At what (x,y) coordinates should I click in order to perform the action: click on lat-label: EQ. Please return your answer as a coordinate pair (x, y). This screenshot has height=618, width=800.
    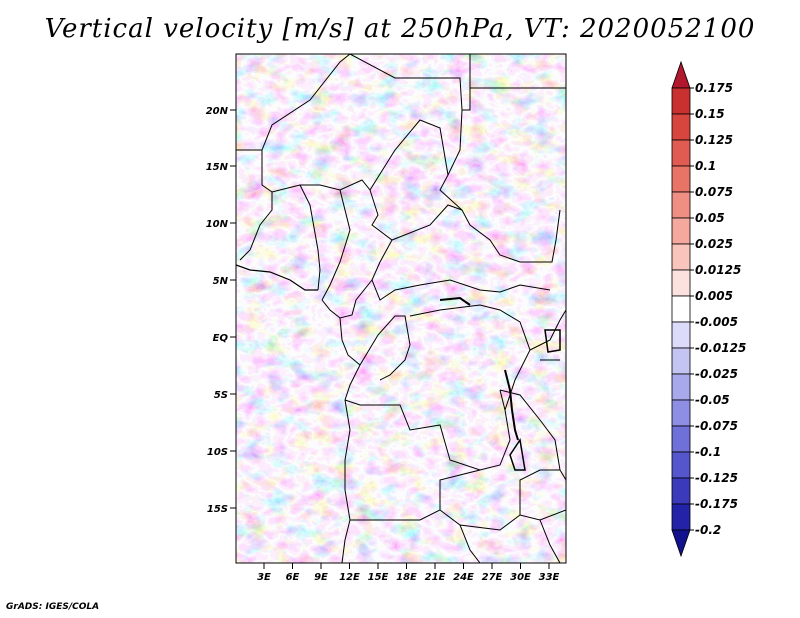
    Looking at the image, I should click on (221, 338).